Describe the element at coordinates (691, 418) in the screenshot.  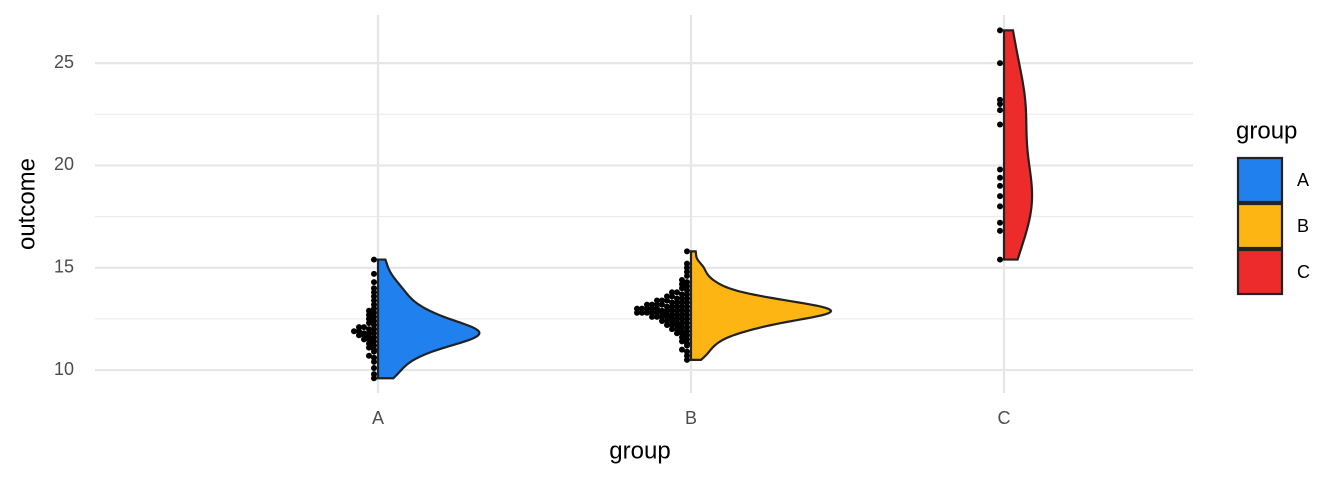
I see `x-tick-label: B` at that location.